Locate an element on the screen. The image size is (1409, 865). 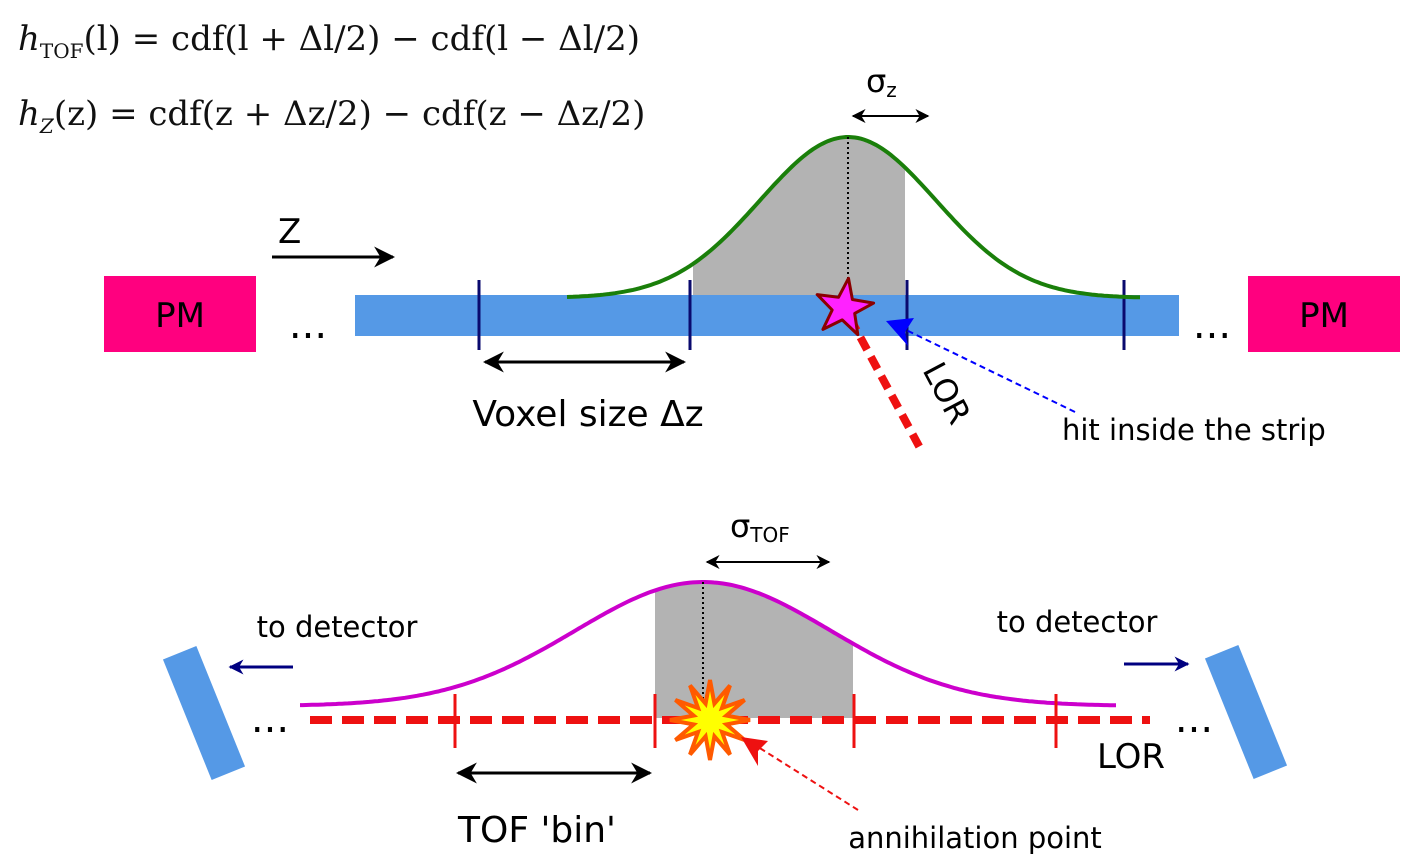
to-detector-left-label: to detector is located at coordinates (337, 627).